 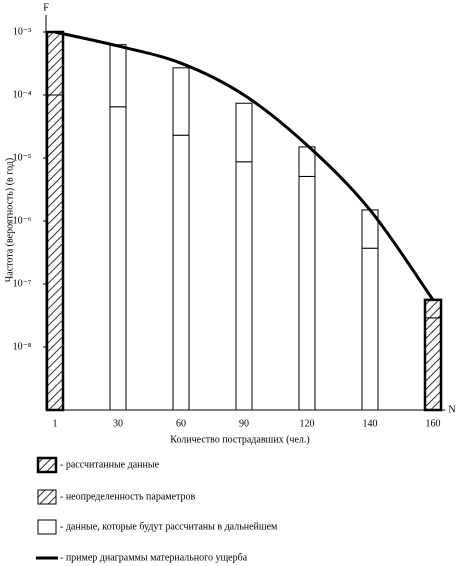 What do you see at coordinates (22, 157) in the screenshot?
I see `y-tick-label: 10⁻⁵` at bounding box center [22, 157].